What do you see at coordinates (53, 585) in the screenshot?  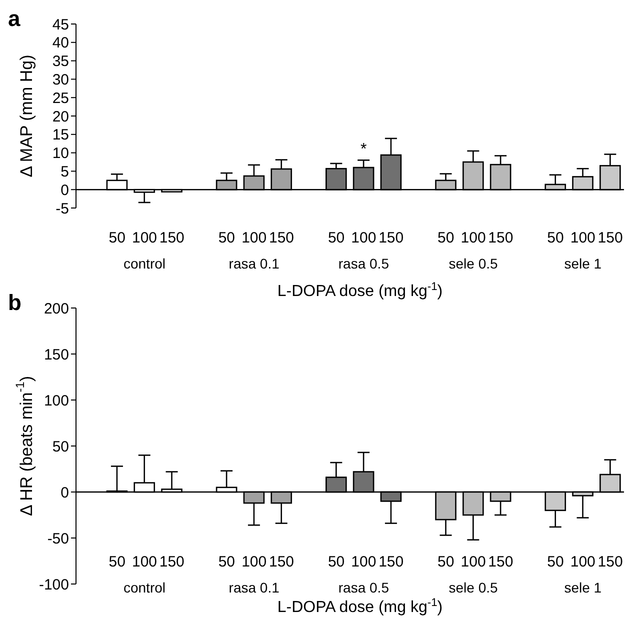 I see `y-tick-label: -100` at bounding box center [53, 585].